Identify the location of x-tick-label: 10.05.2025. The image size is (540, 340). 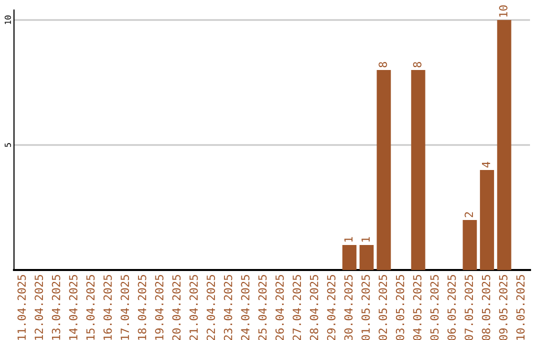
(520, 307).